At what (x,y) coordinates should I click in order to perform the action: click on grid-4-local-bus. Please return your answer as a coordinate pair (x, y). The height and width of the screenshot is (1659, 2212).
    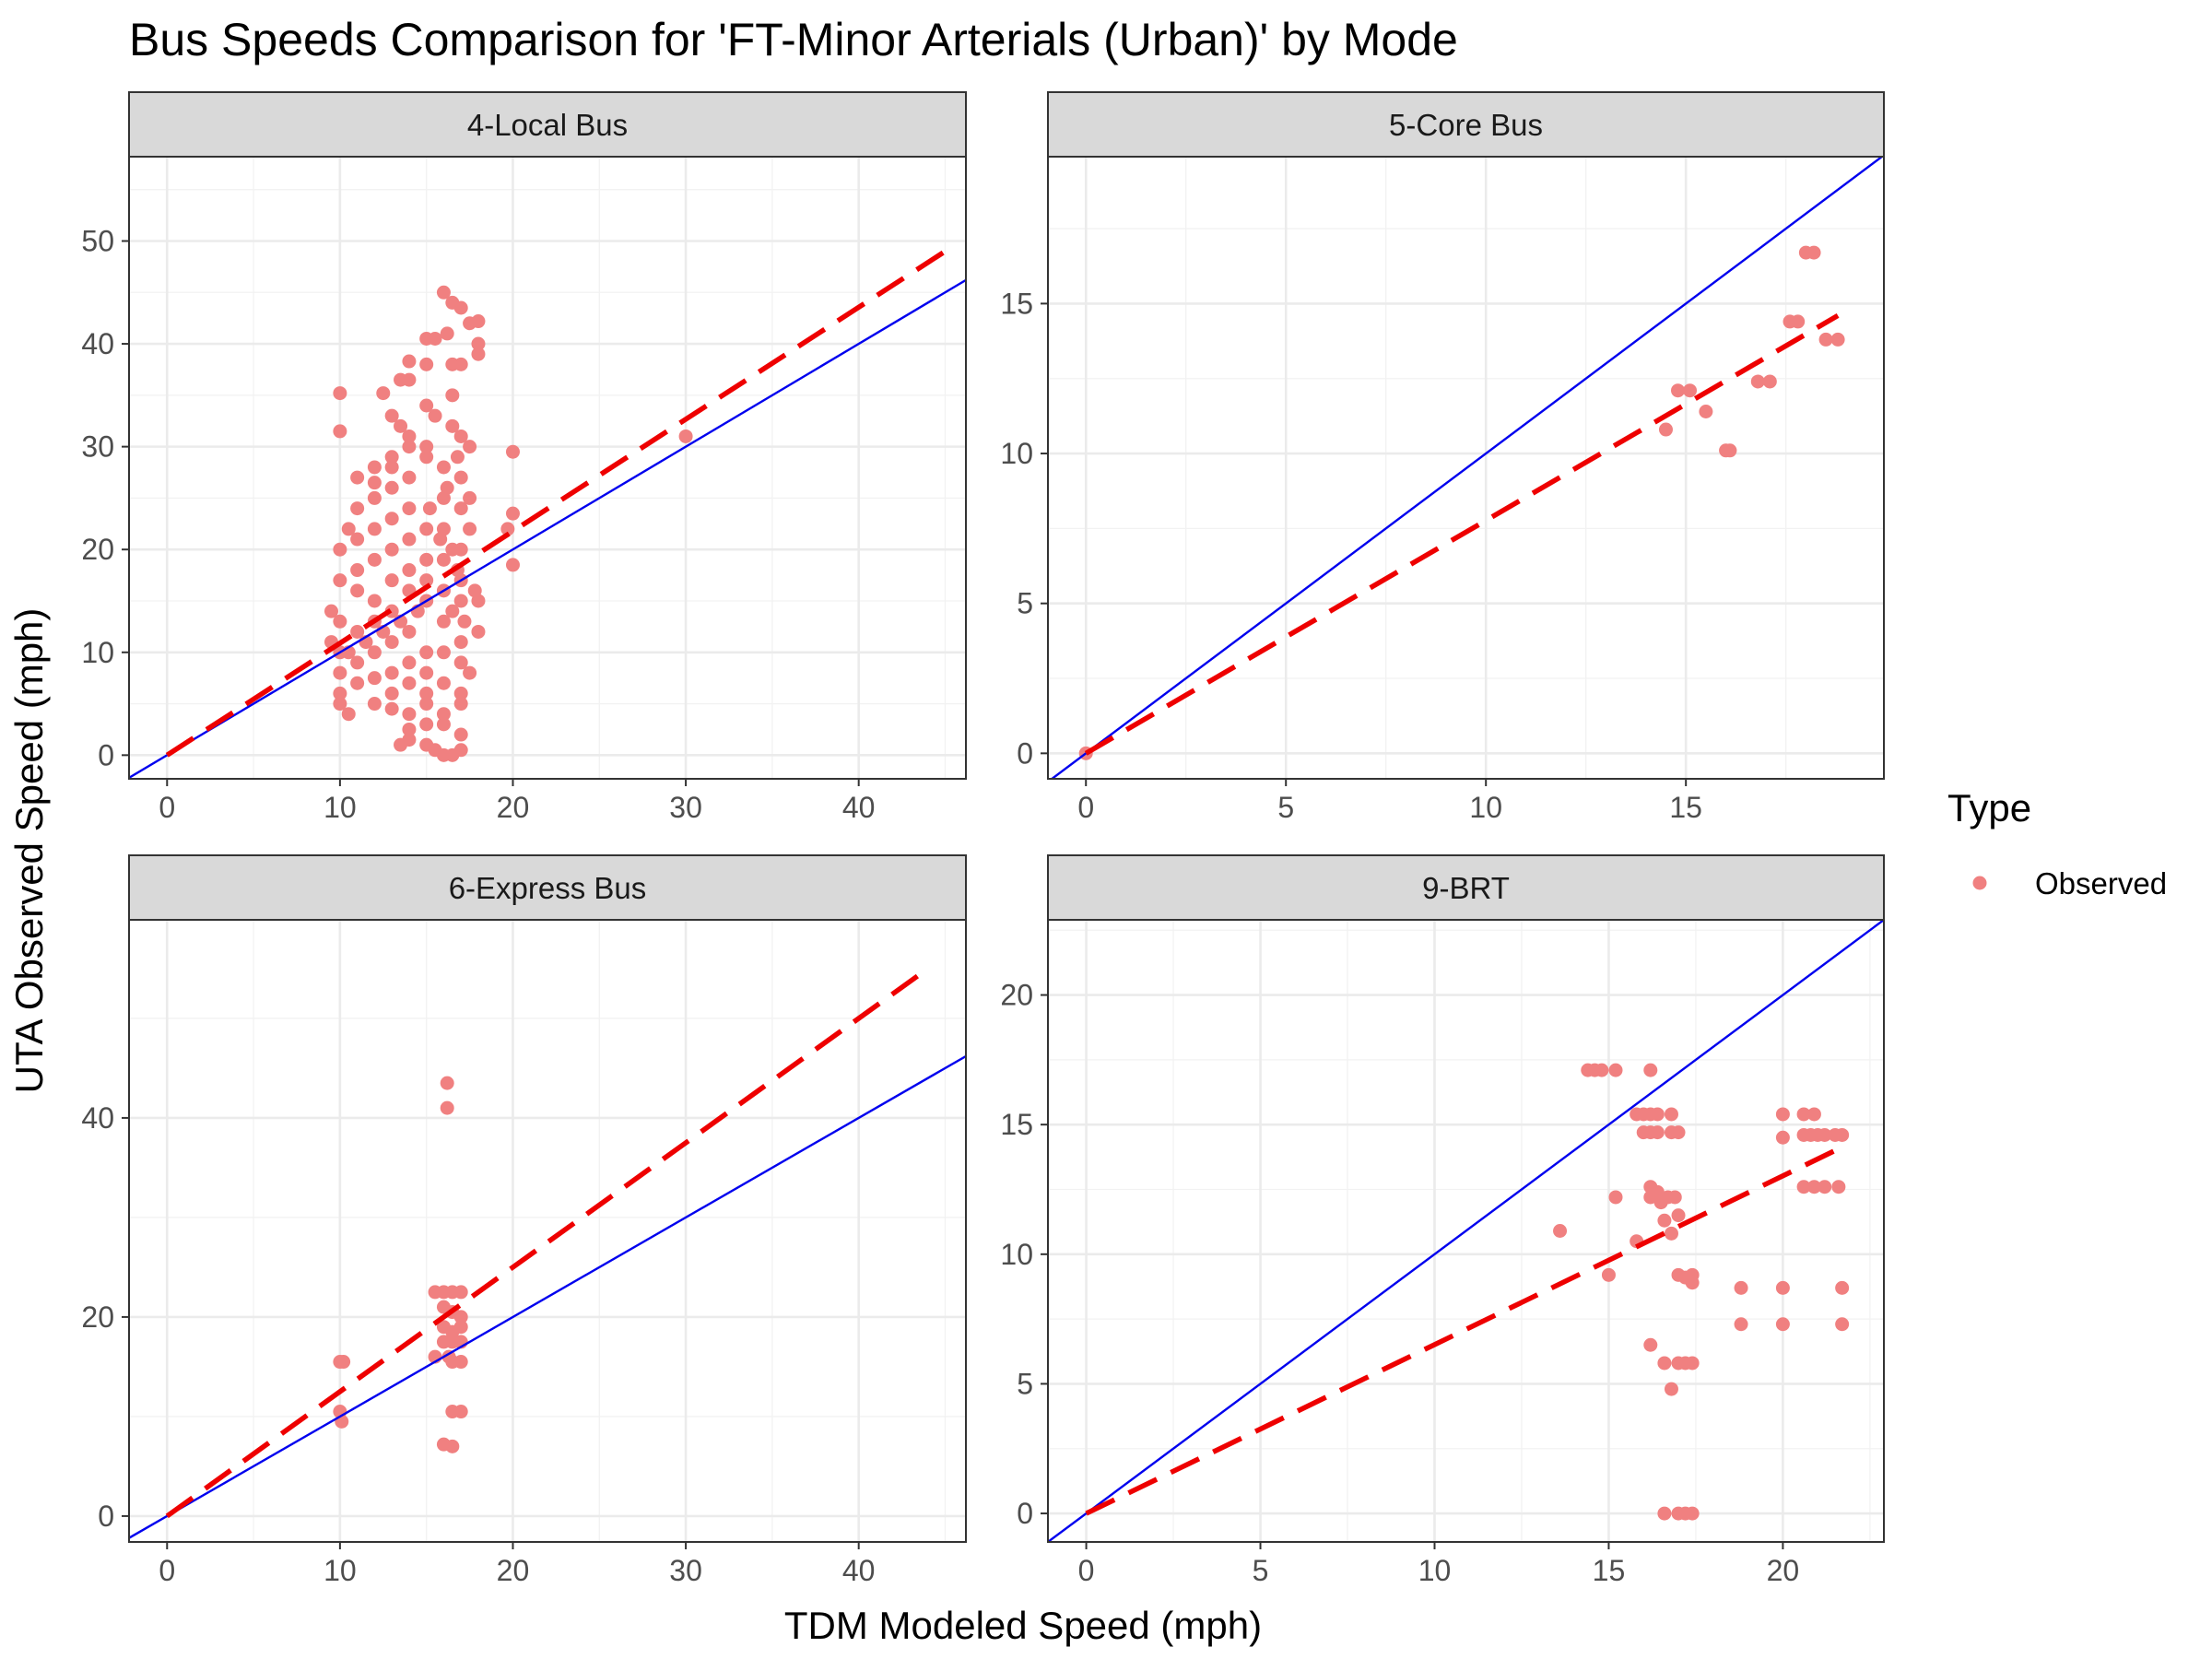
    Looking at the image, I should click on (547, 468).